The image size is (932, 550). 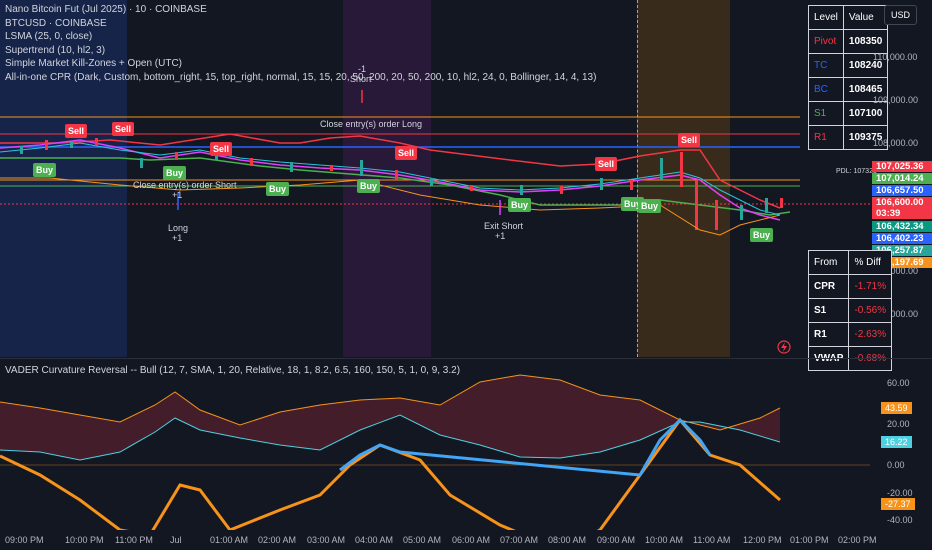 What do you see at coordinates (902, 166) in the screenshot?
I see `price-tag: 107,025.36` at bounding box center [902, 166].